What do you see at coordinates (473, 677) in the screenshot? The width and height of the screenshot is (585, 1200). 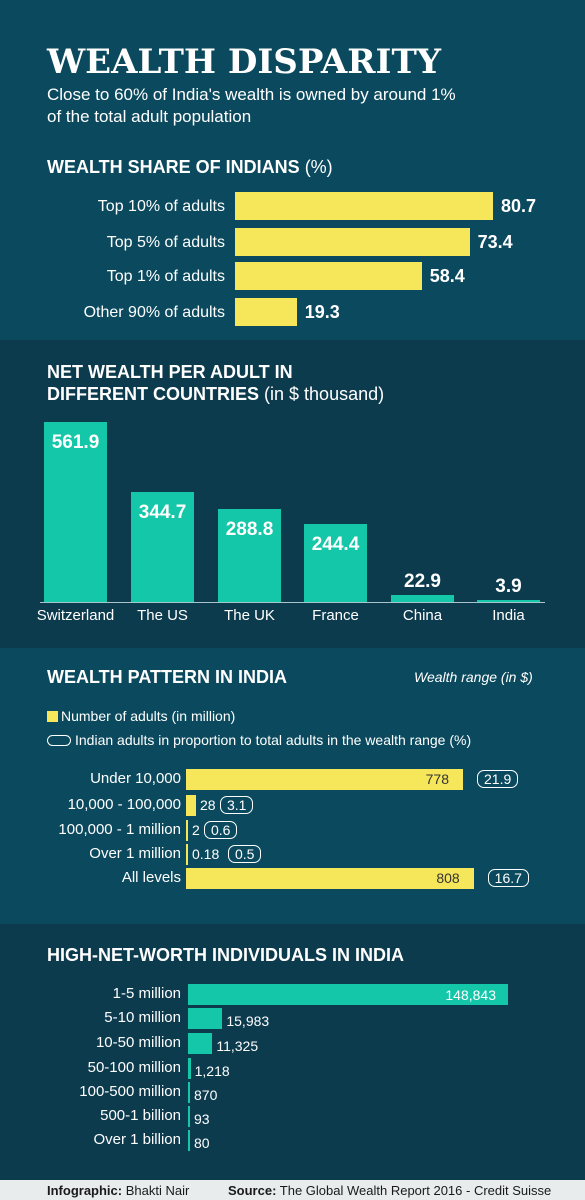 I see `wealth-range-note: Wealth range (in $)` at bounding box center [473, 677].